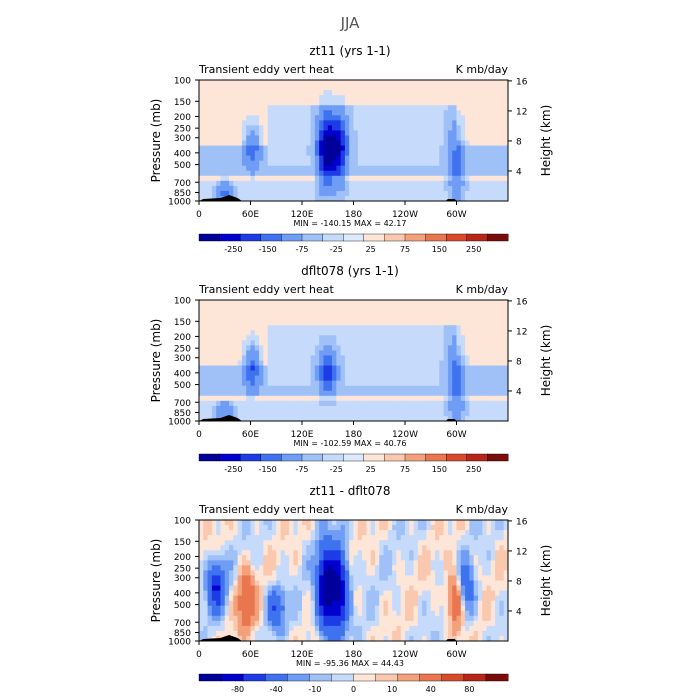 The width and height of the screenshot is (700, 700). Describe the element at coordinates (182, 359) in the screenshot. I see `pressure-tick-label: 300` at that location.